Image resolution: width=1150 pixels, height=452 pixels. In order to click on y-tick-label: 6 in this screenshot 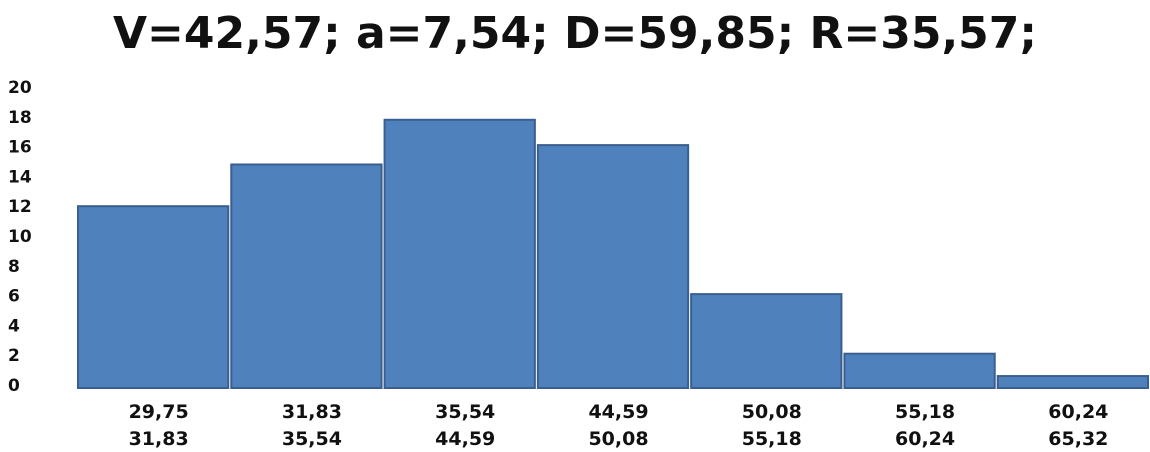, I will do `click(14, 297)`.